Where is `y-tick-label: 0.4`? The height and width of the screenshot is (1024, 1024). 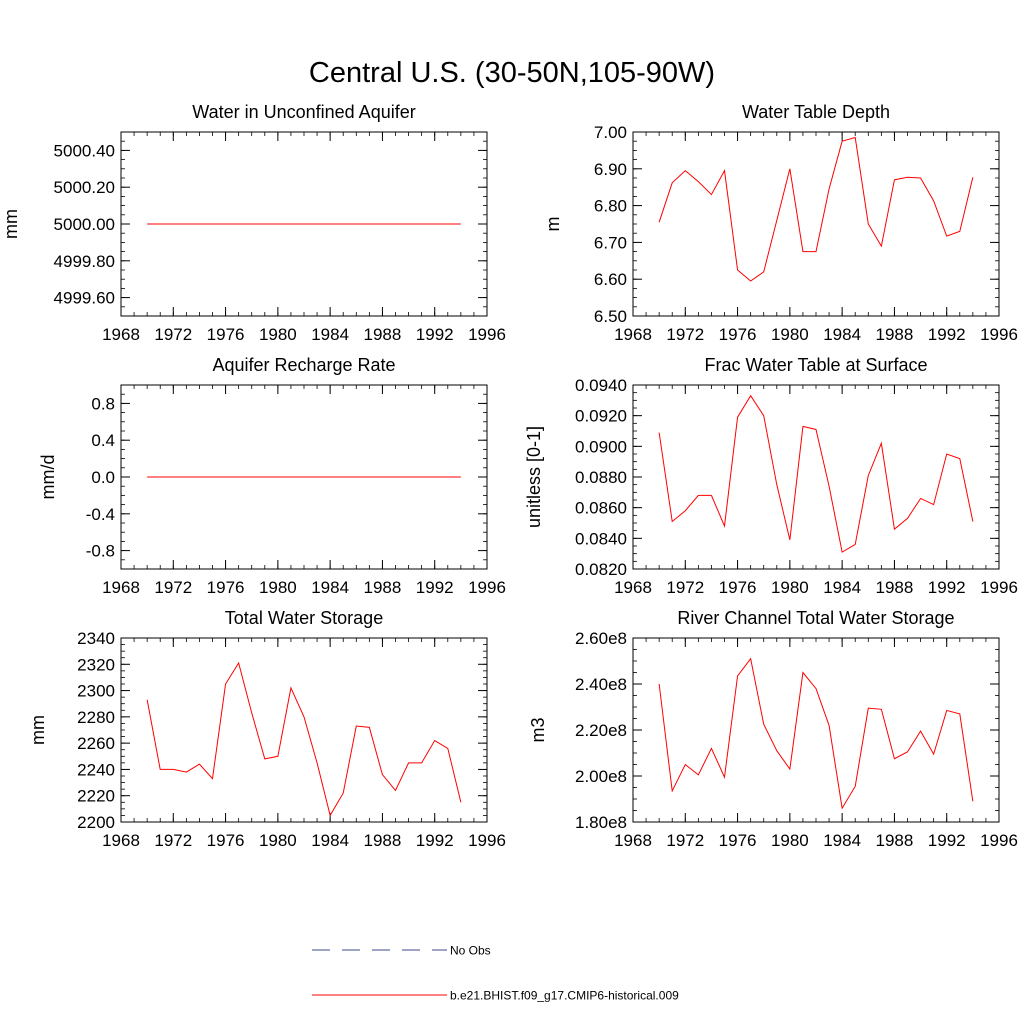
y-tick-label: 0.4 is located at coordinates (103, 440).